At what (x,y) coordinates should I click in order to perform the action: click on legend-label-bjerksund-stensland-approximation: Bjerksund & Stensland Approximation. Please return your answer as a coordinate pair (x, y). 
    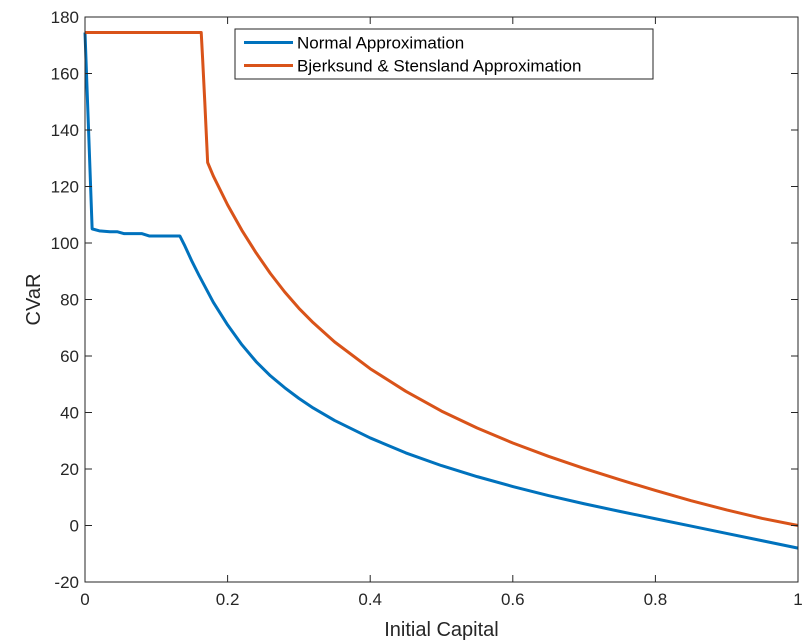
    Looking at the image, I should click on (439, 66).